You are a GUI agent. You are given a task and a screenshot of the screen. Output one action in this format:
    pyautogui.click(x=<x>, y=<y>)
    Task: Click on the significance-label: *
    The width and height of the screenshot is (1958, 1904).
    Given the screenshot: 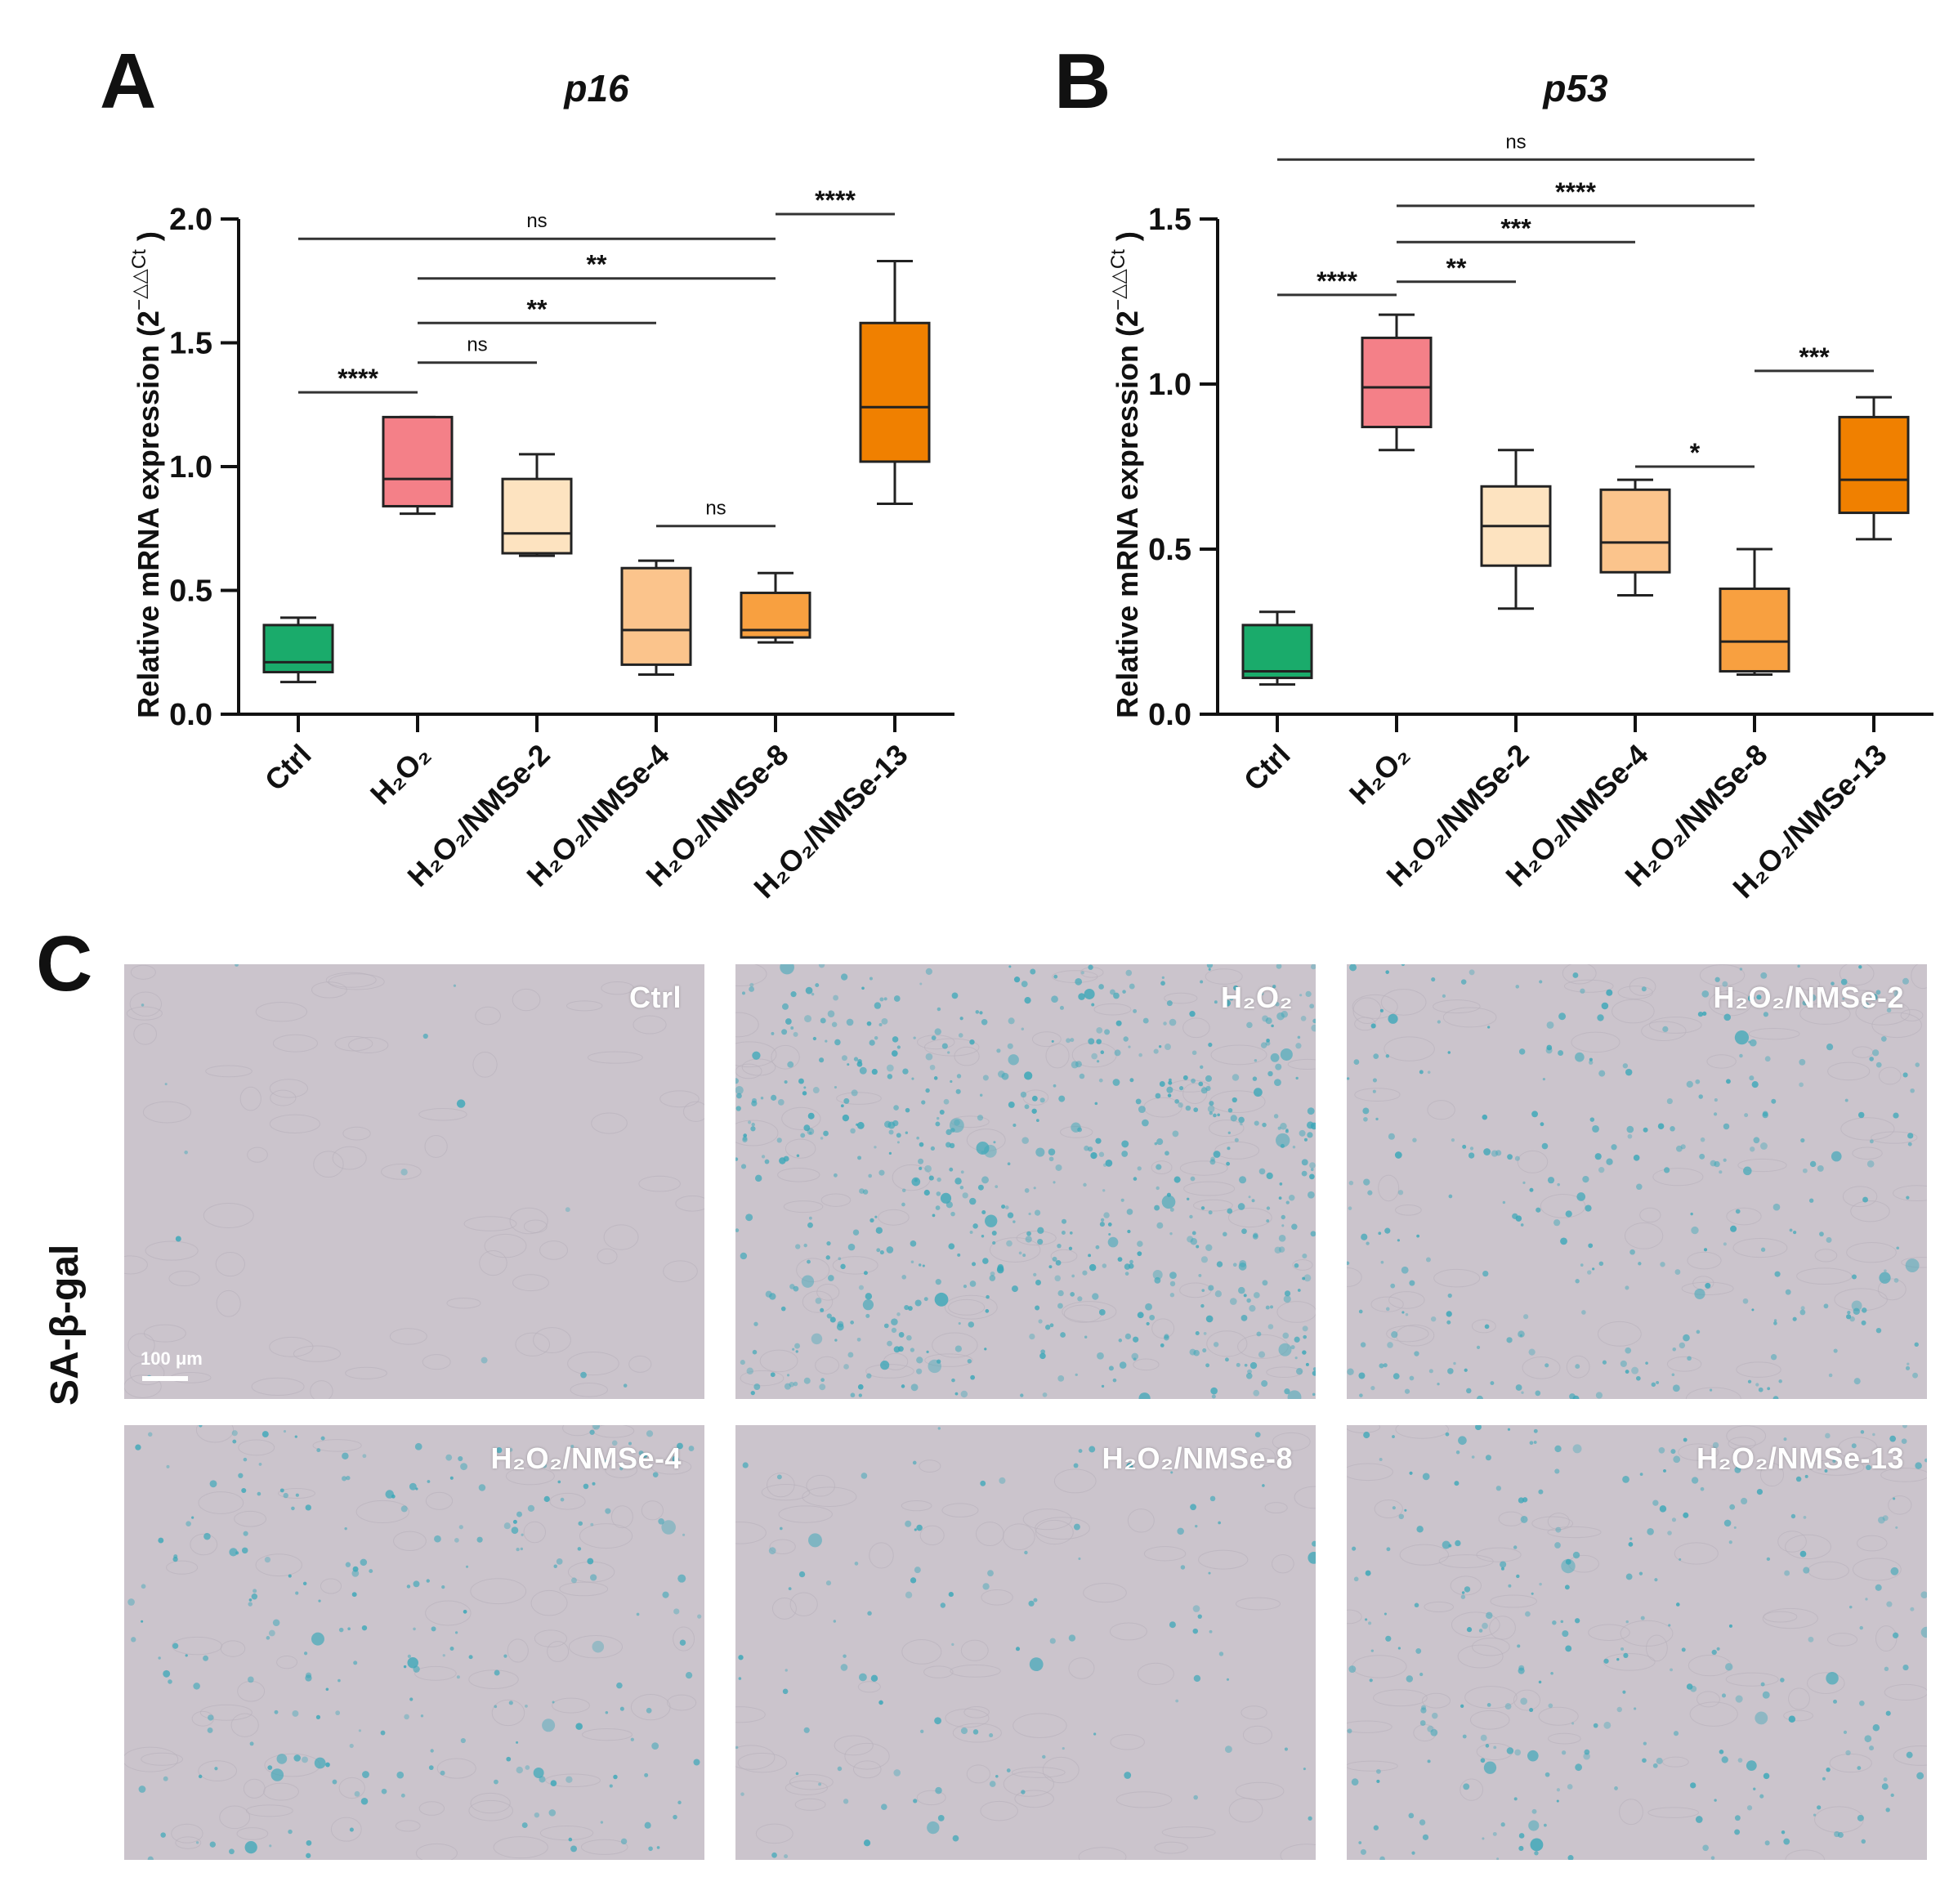 What is the action you would take?
    pyautogui.click(x=1695, y=452)
    